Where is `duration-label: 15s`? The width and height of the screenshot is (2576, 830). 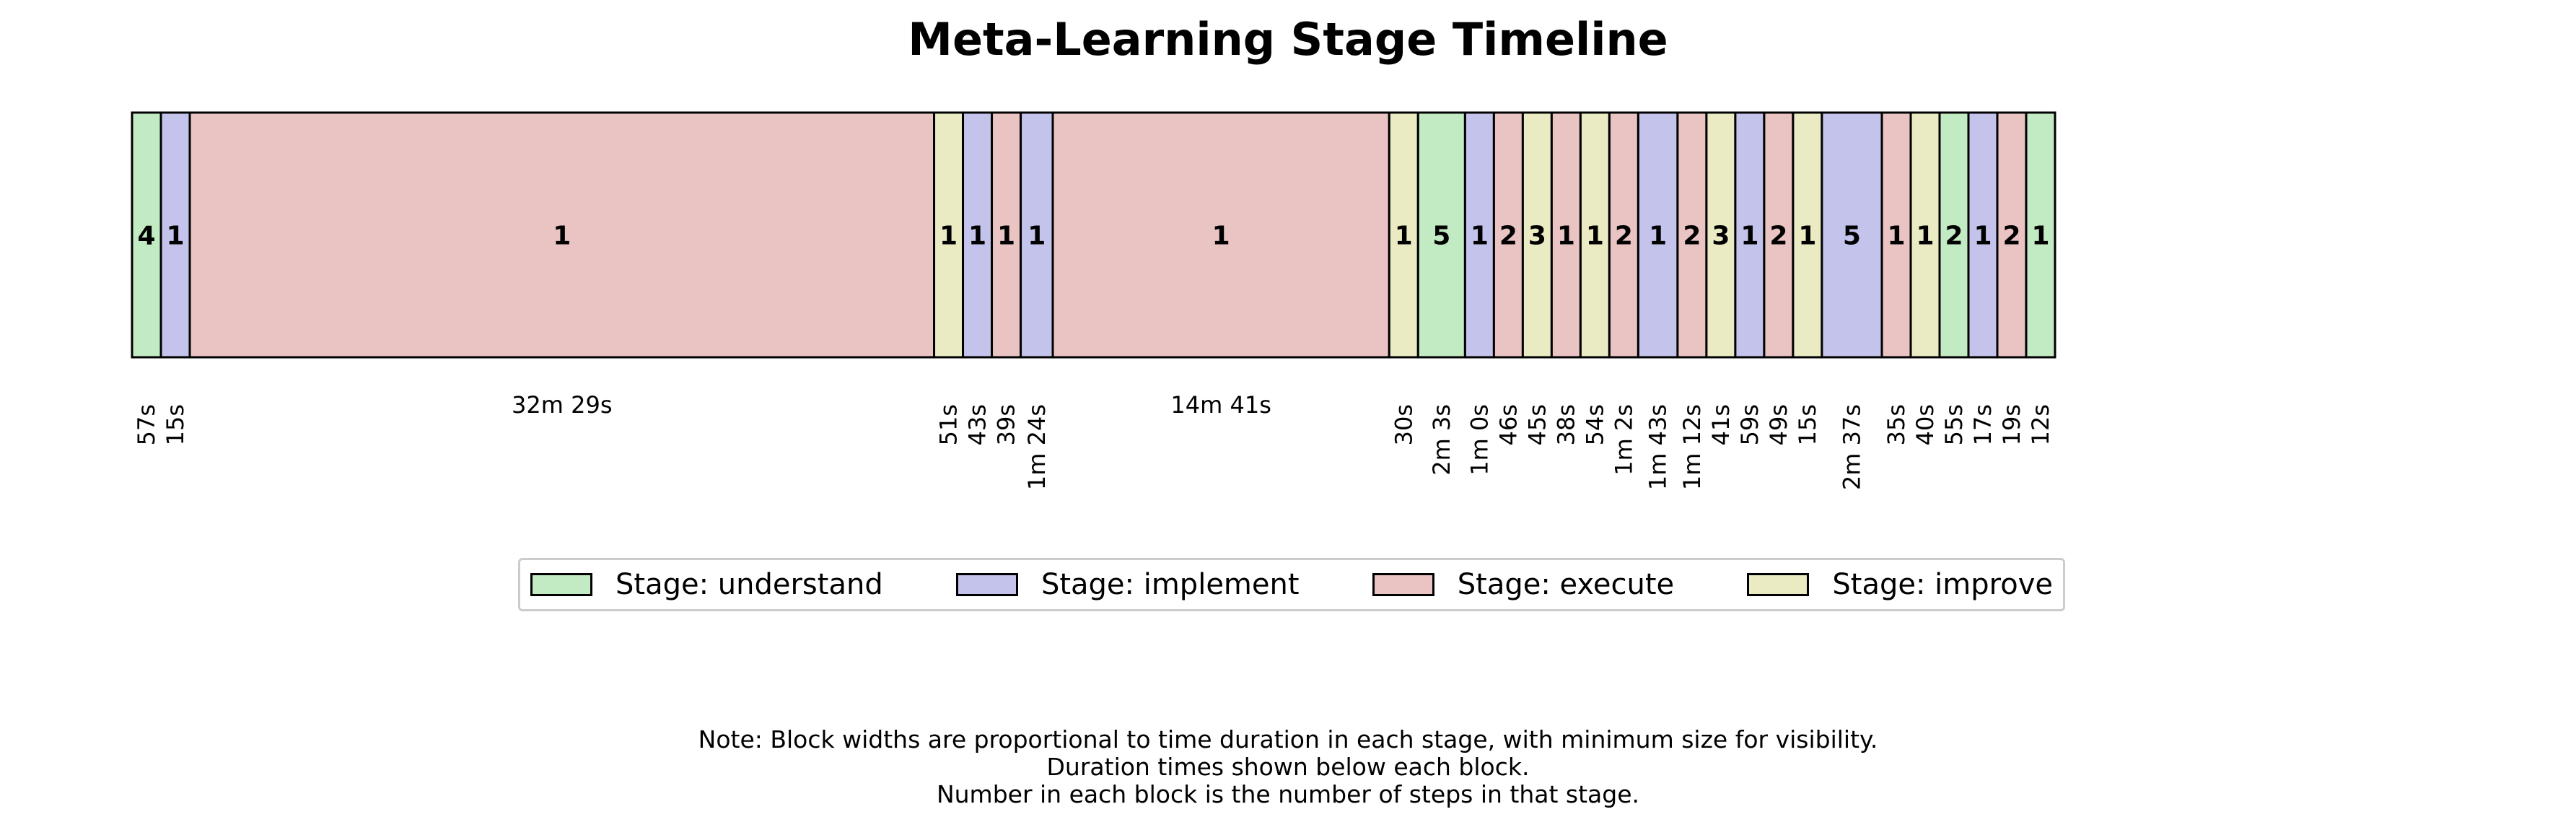 duration-label: 15s is located at coordinates (175, 424).